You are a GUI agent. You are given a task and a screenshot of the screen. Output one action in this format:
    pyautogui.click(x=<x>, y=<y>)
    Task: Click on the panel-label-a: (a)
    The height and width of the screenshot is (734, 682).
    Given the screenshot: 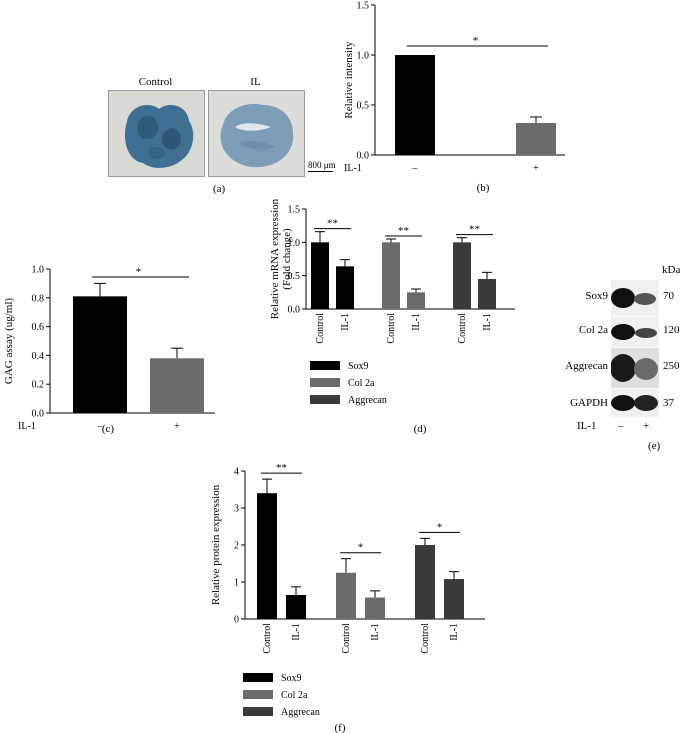 What is the action you would take?
    pyautogui.click(x=219, y=189)
    